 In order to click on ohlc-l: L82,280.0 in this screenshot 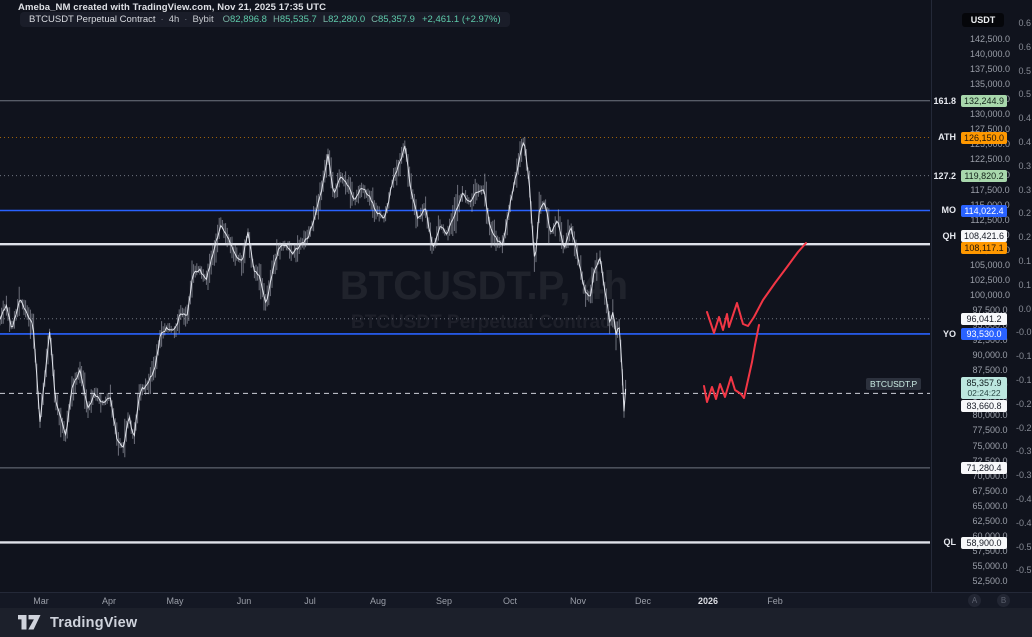, I will do `click(344, 19)`.